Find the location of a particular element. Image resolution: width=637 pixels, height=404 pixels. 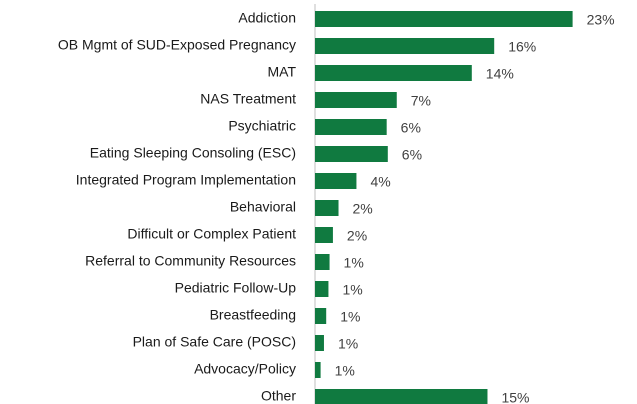

value-label: 4% is located at coordinates (380, 182).